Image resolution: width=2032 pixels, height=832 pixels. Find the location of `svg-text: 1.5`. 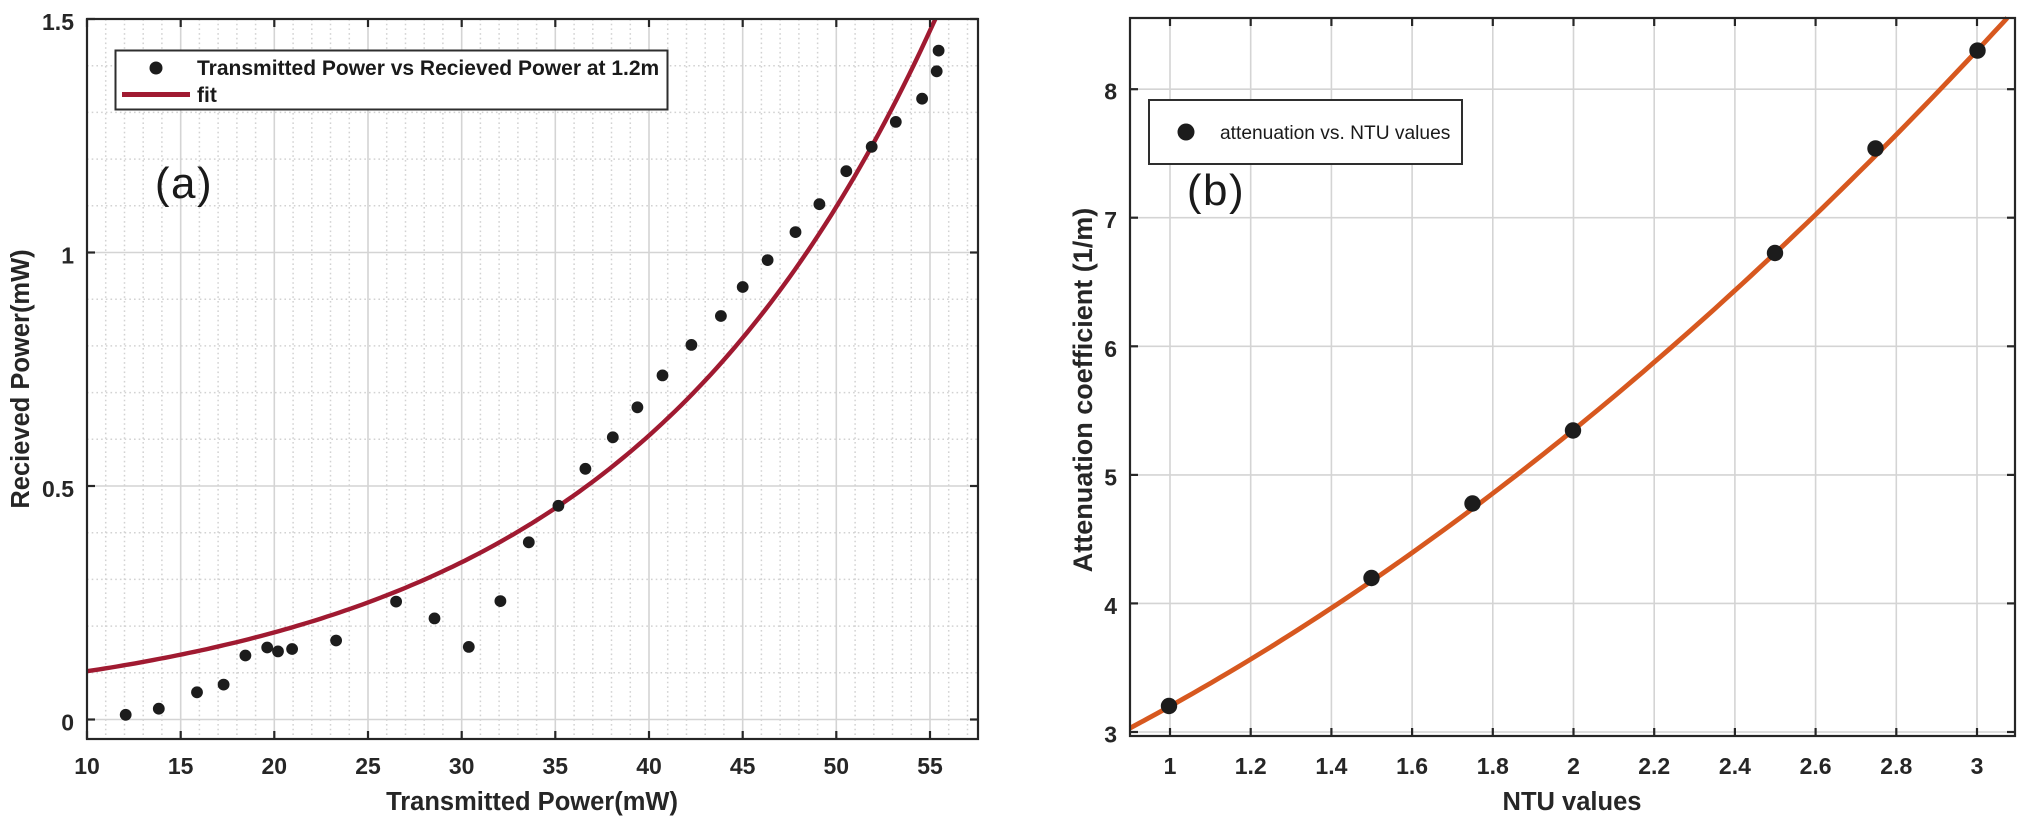

svg-text: 1.5 is located at coordinates (58, 22).